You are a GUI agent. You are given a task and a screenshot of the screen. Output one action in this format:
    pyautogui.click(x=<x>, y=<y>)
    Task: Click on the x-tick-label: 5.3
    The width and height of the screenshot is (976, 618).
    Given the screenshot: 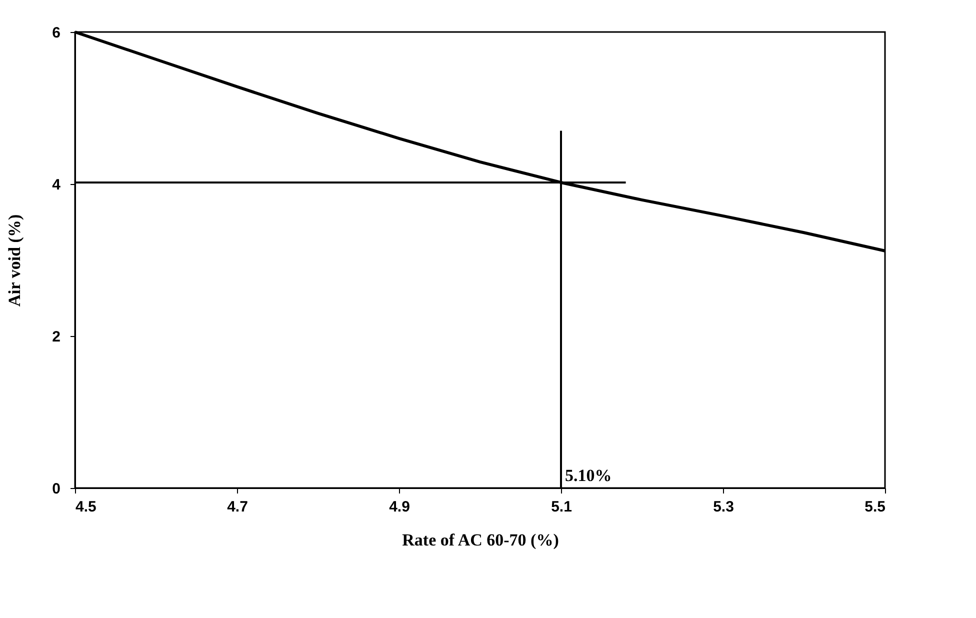 What is the action you would take?
    pyautogui.click(x=723, y=507)
    